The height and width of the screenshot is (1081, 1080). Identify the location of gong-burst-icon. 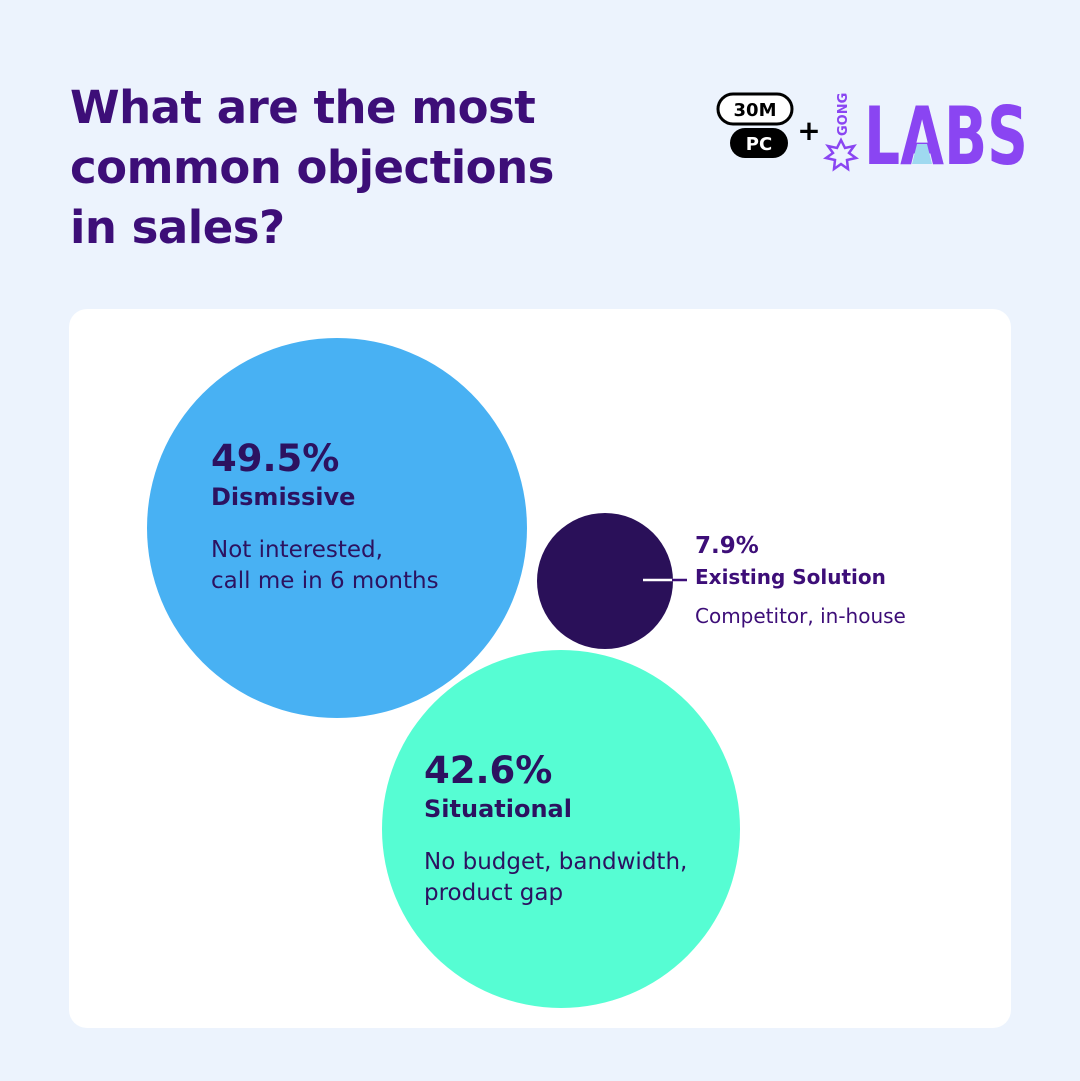
(841, 154).